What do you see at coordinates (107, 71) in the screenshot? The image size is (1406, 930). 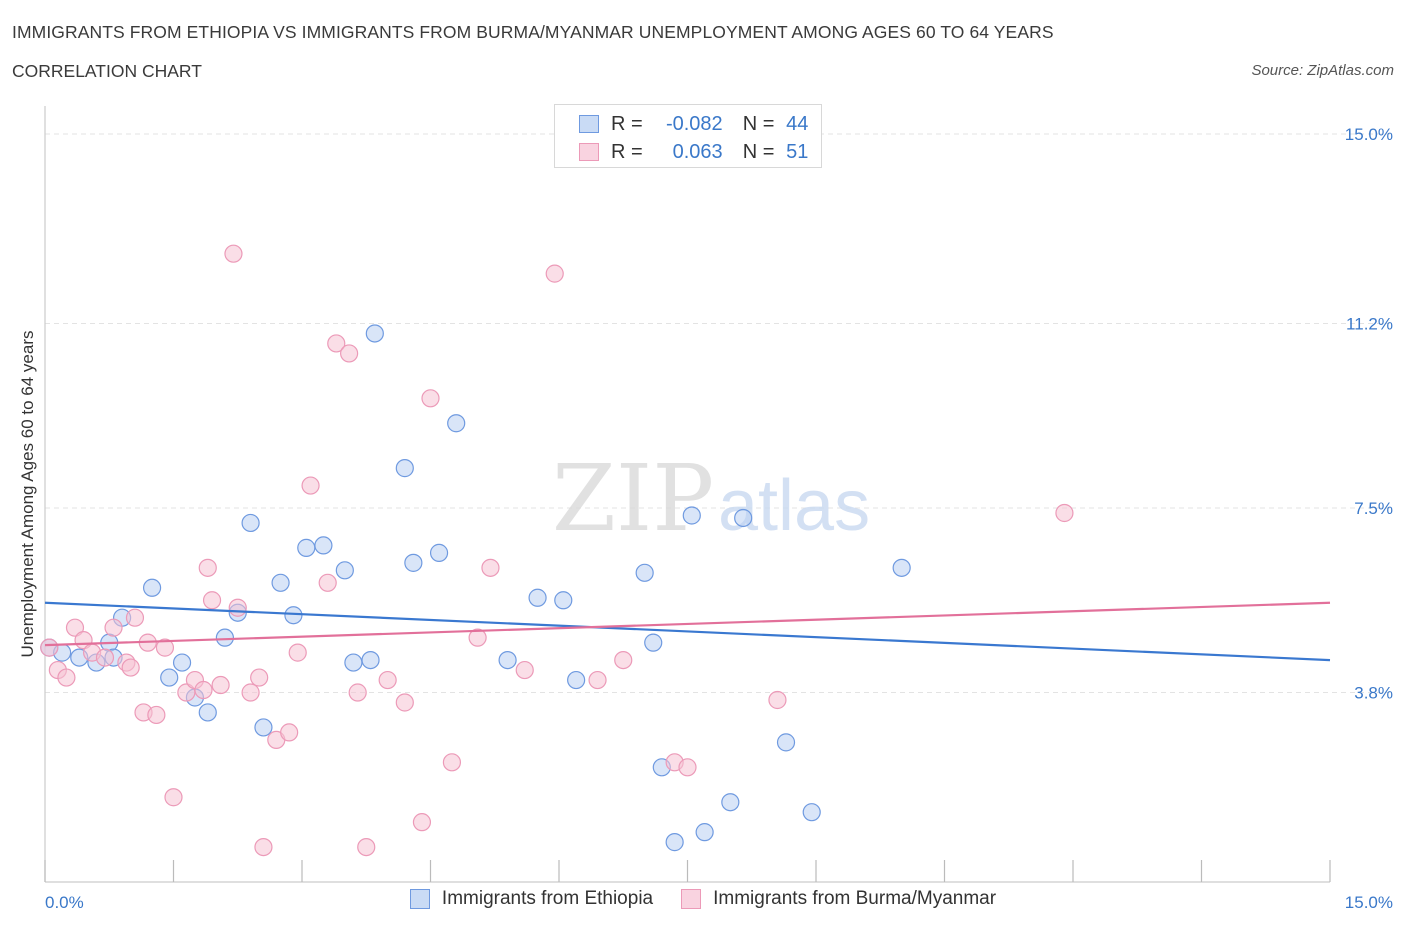 I see `chart-subtitle: CORRELATION CHART` at bounding box center [107, 71].